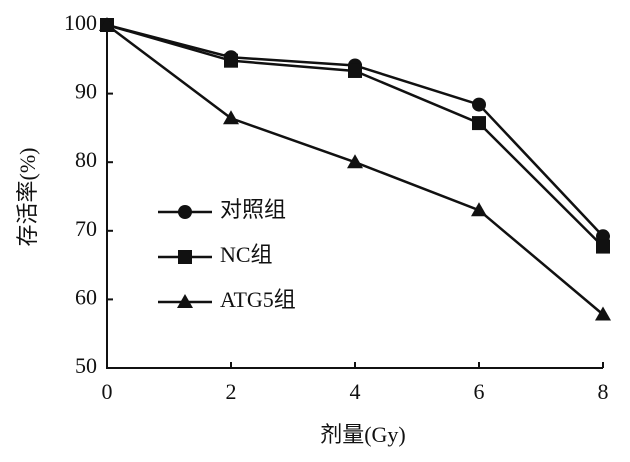 The height and width of the screenshot is (462, 630). What do you see at coordinates (479, 391) in the screenshot?
I see `x-tick-label: 6` at bounding box center [479, 391].